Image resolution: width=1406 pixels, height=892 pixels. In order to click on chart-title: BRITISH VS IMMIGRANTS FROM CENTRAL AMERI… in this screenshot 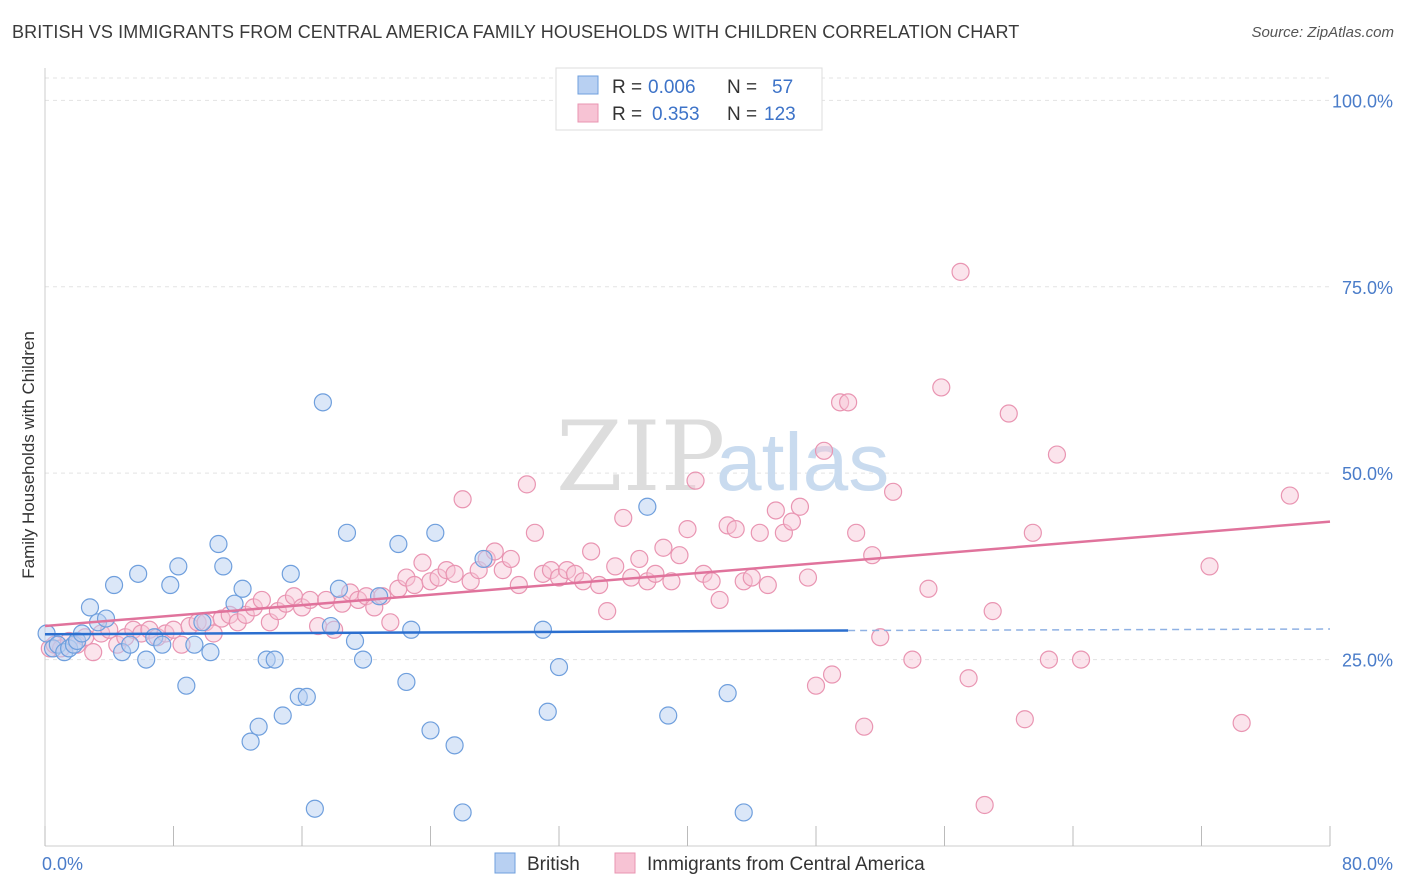, I will do `click(516, 32)`.